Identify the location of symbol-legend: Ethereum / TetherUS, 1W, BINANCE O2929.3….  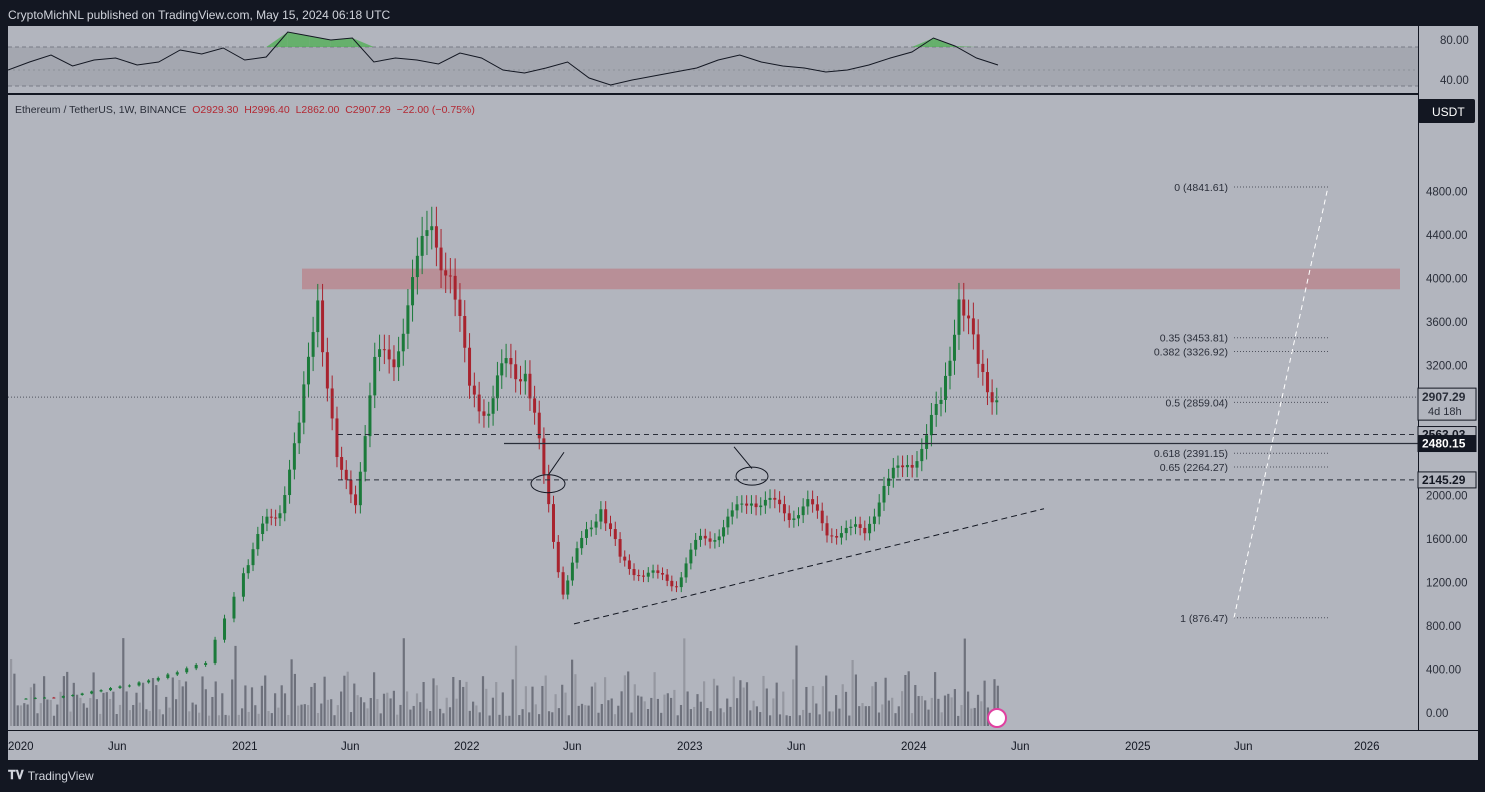
(245, 110).